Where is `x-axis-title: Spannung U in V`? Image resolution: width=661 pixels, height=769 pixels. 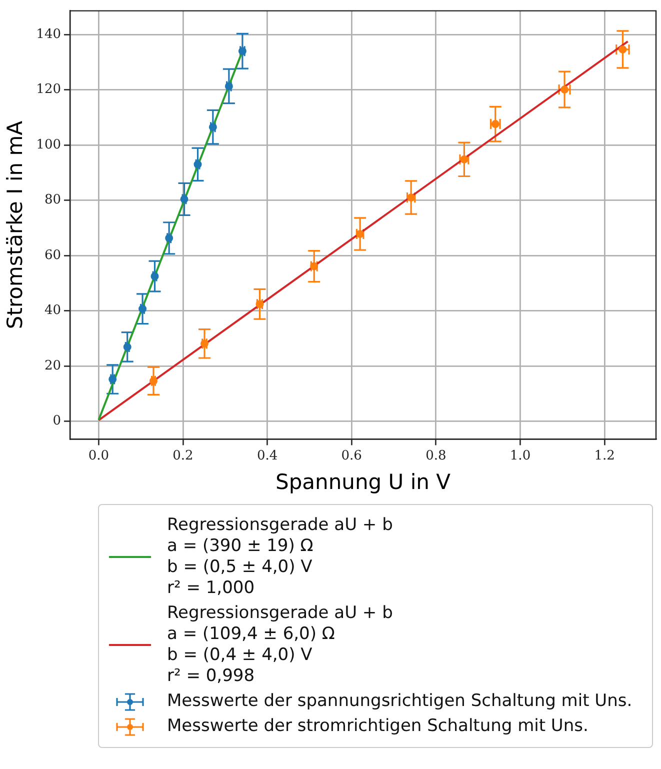 x-axis-title: Spannung U in V is located at coordinates (364, 482).